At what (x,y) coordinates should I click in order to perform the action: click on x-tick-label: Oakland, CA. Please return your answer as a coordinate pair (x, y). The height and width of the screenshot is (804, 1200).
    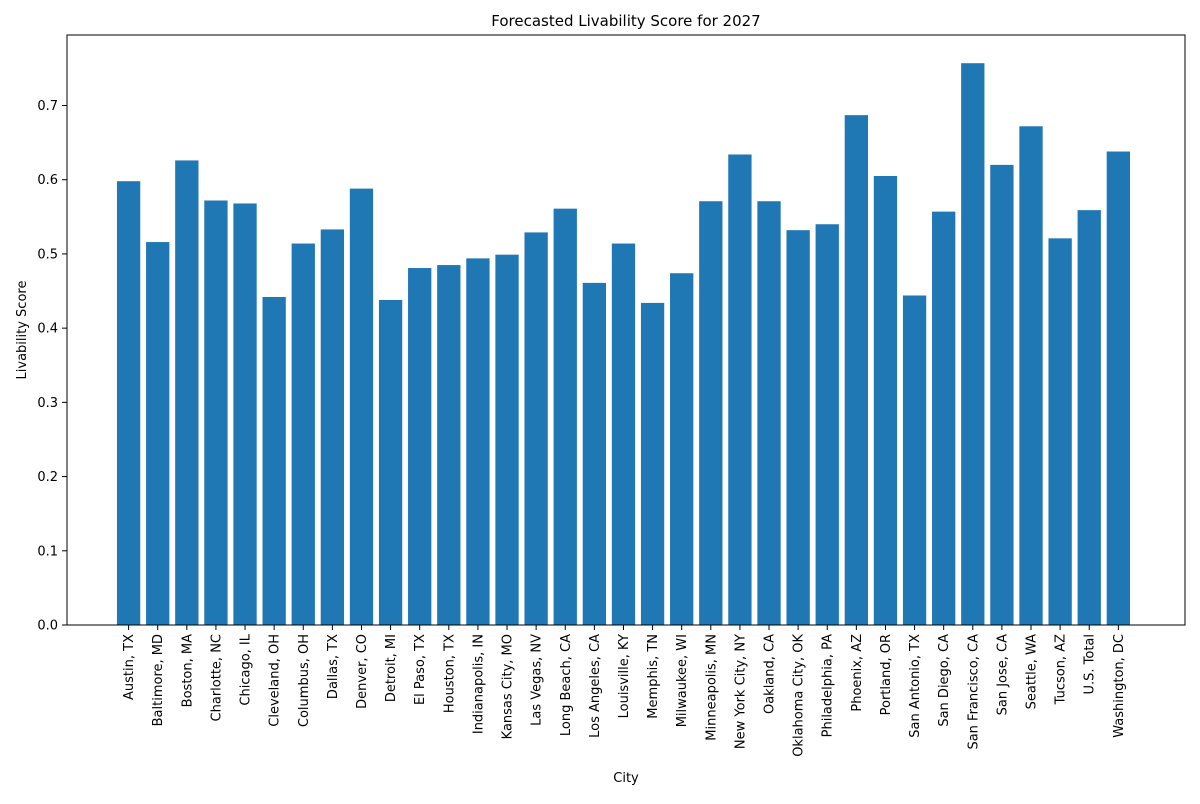
    Looking at the image, I should click on (770, 674).